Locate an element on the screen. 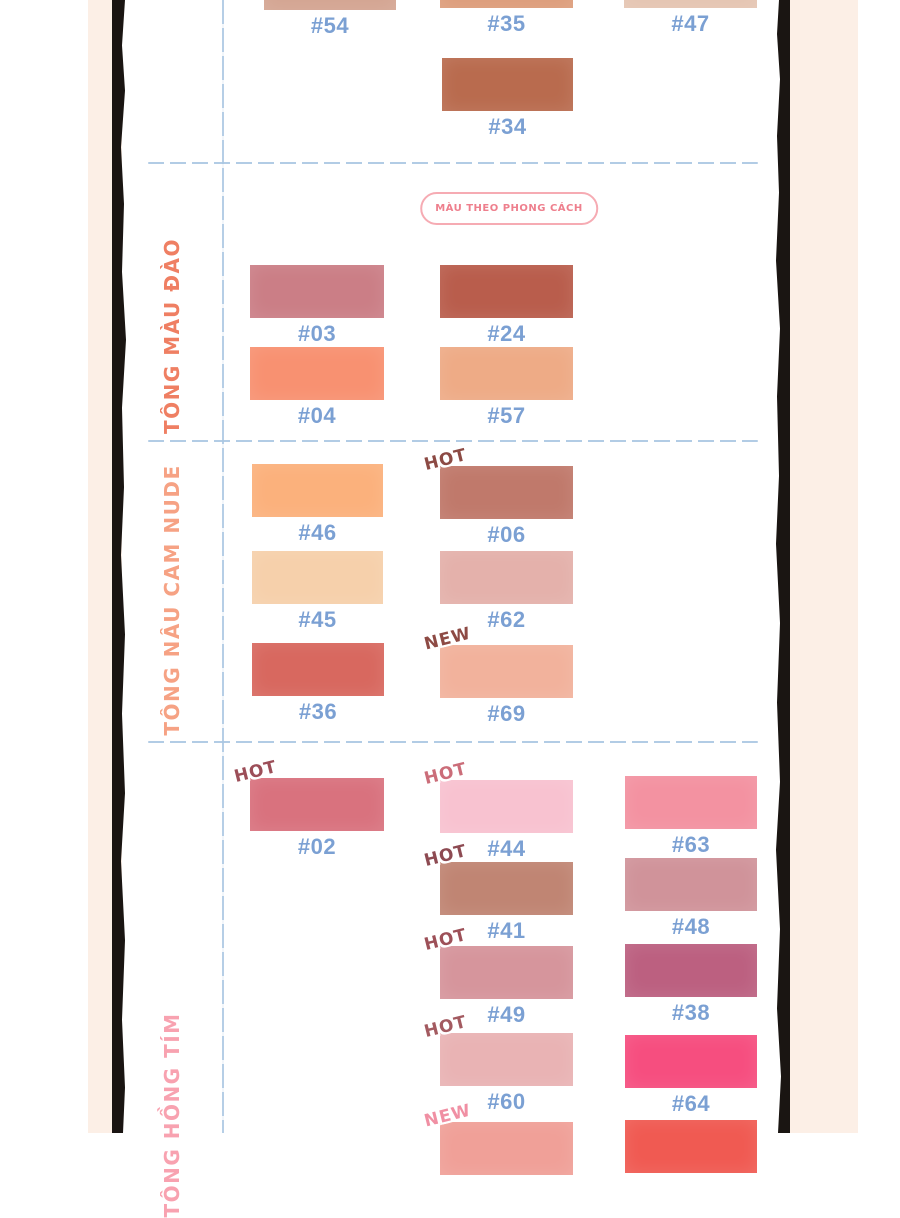  shade-cell: #49 HOT is located at coordinates (497, 976).